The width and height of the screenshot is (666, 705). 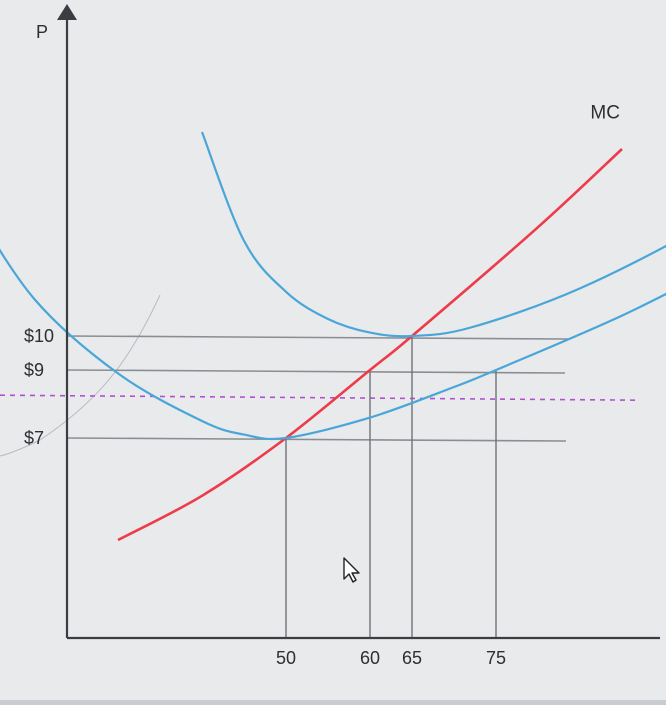 I want to click on dashed-price-line, so click(x=320, y=397).